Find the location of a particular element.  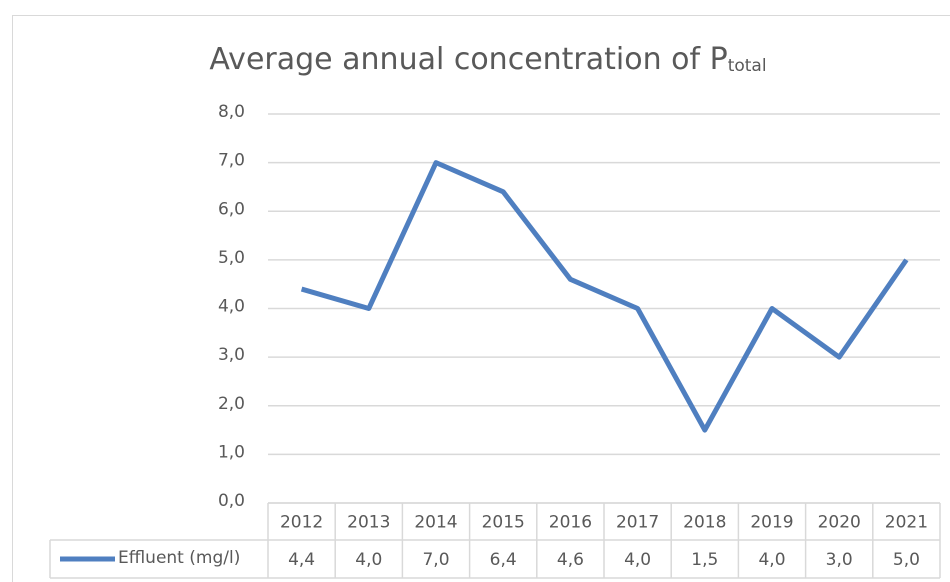

data-table-value: 6,4 is located at coordinates (503, 560).